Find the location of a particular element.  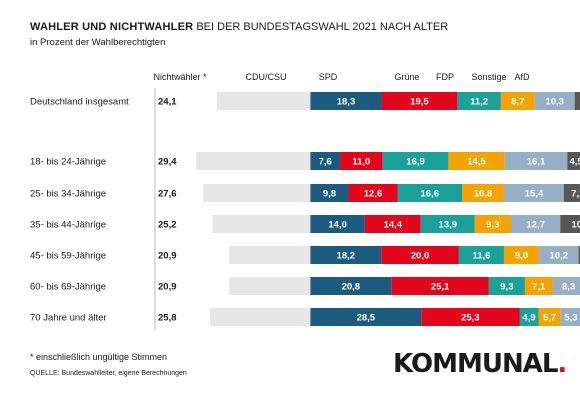

bar-label-spd: 20,0 is located at coordinates (420, 256).